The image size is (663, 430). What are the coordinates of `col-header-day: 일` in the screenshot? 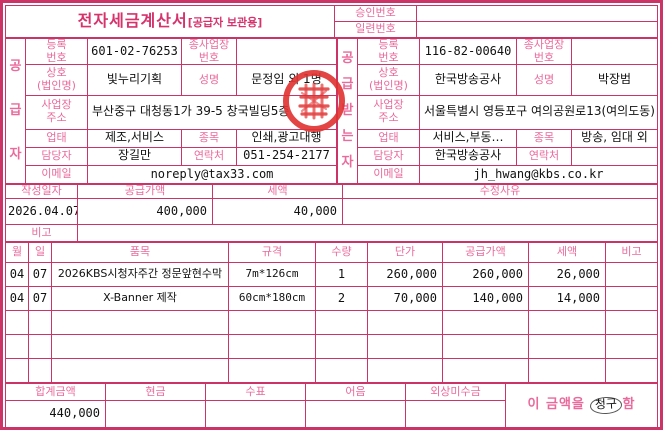 It's located at (40, 252).